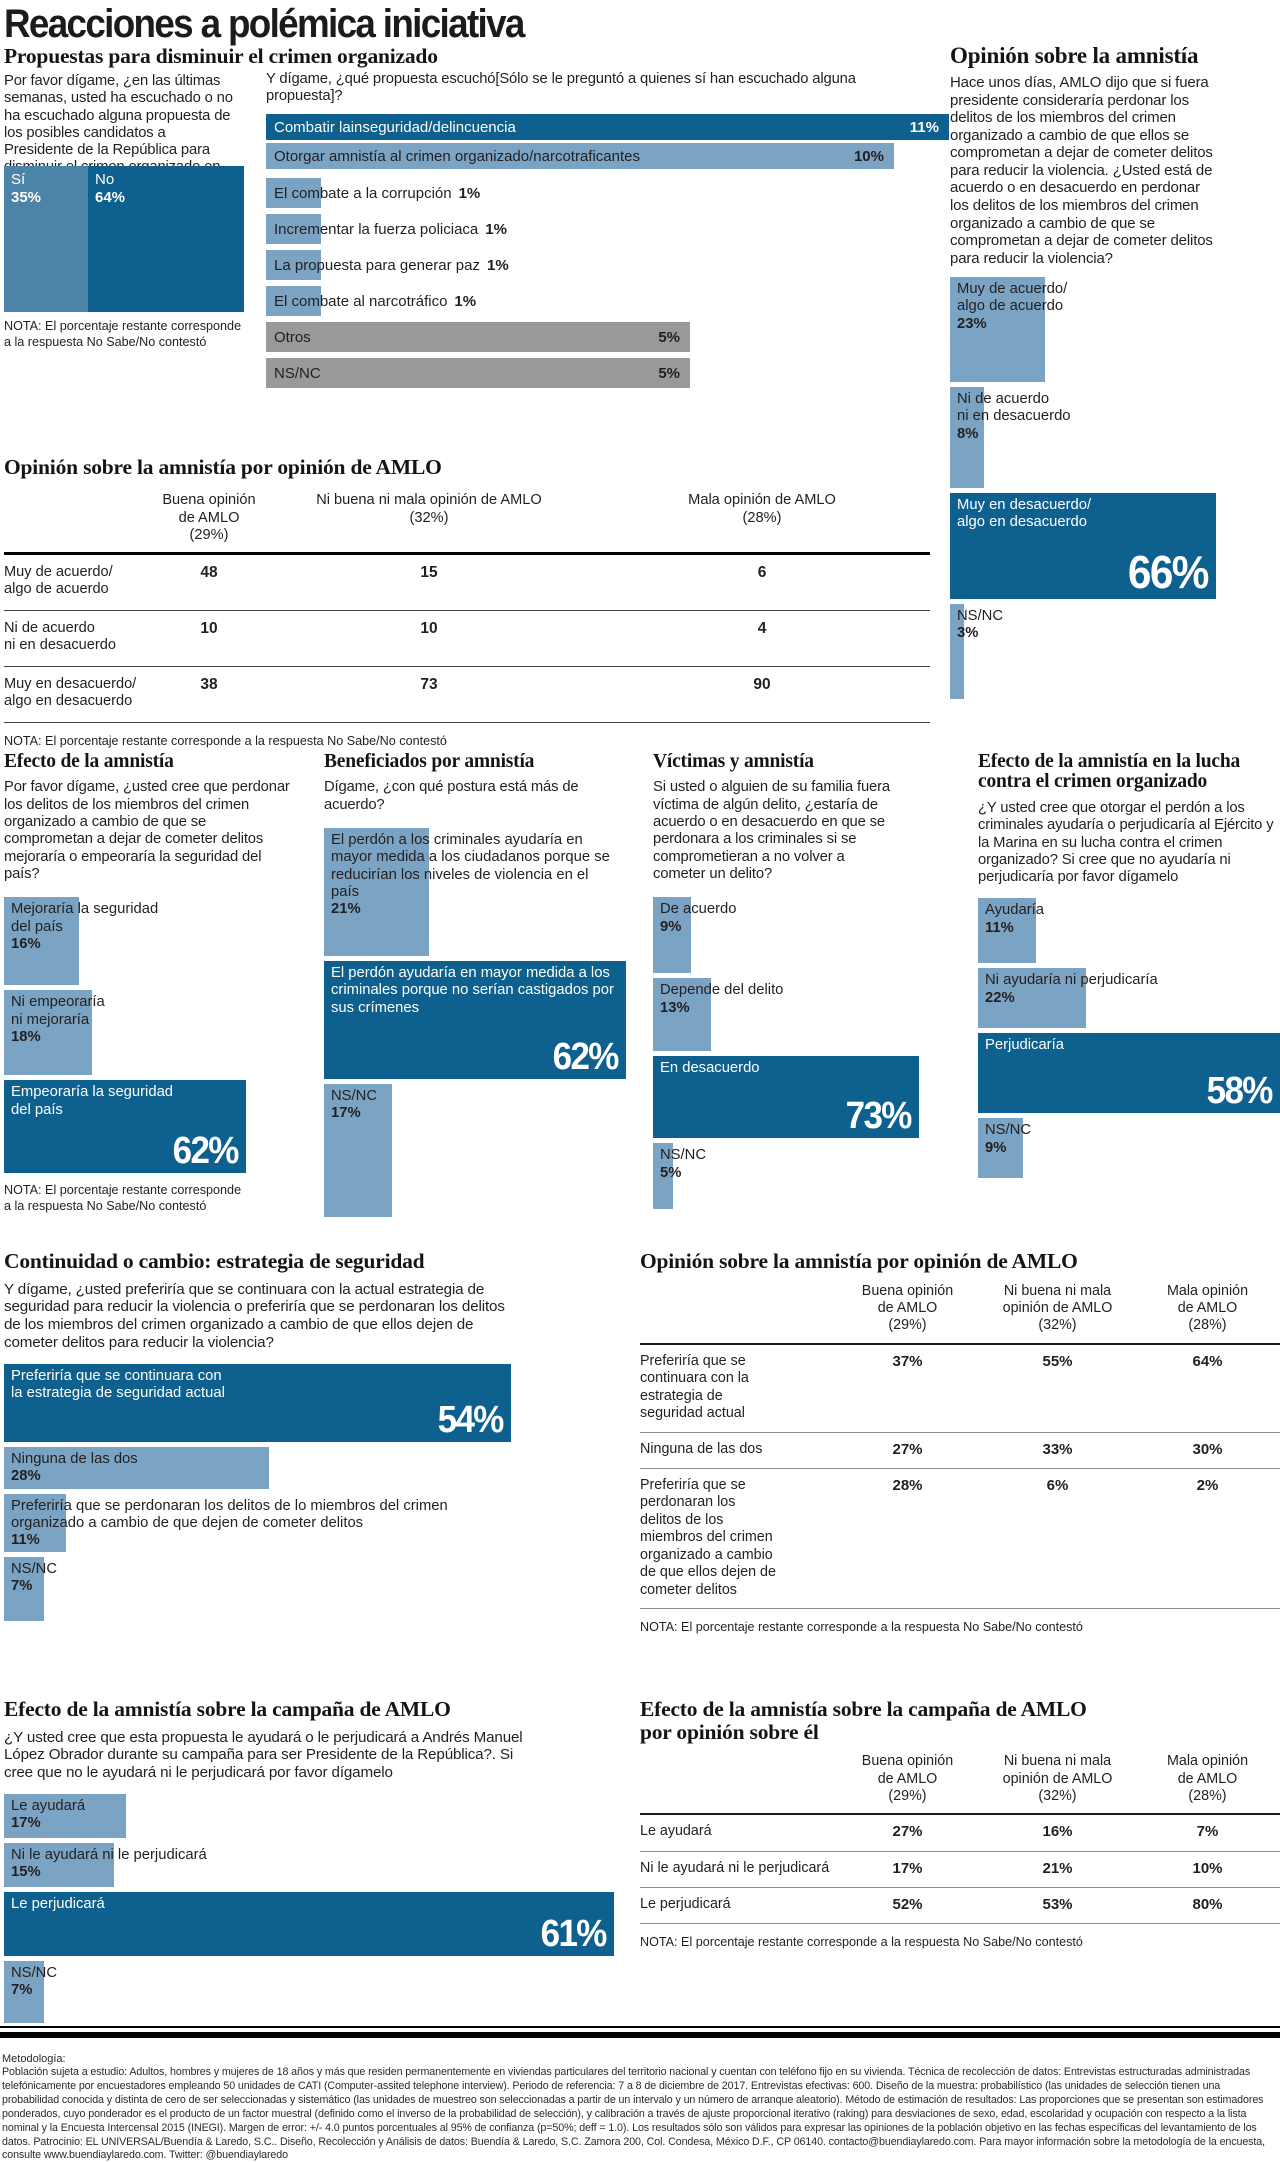 The width and height of the screenshot is (1280, 2162). I want to click on cell-value: 10, so click(429, 628).